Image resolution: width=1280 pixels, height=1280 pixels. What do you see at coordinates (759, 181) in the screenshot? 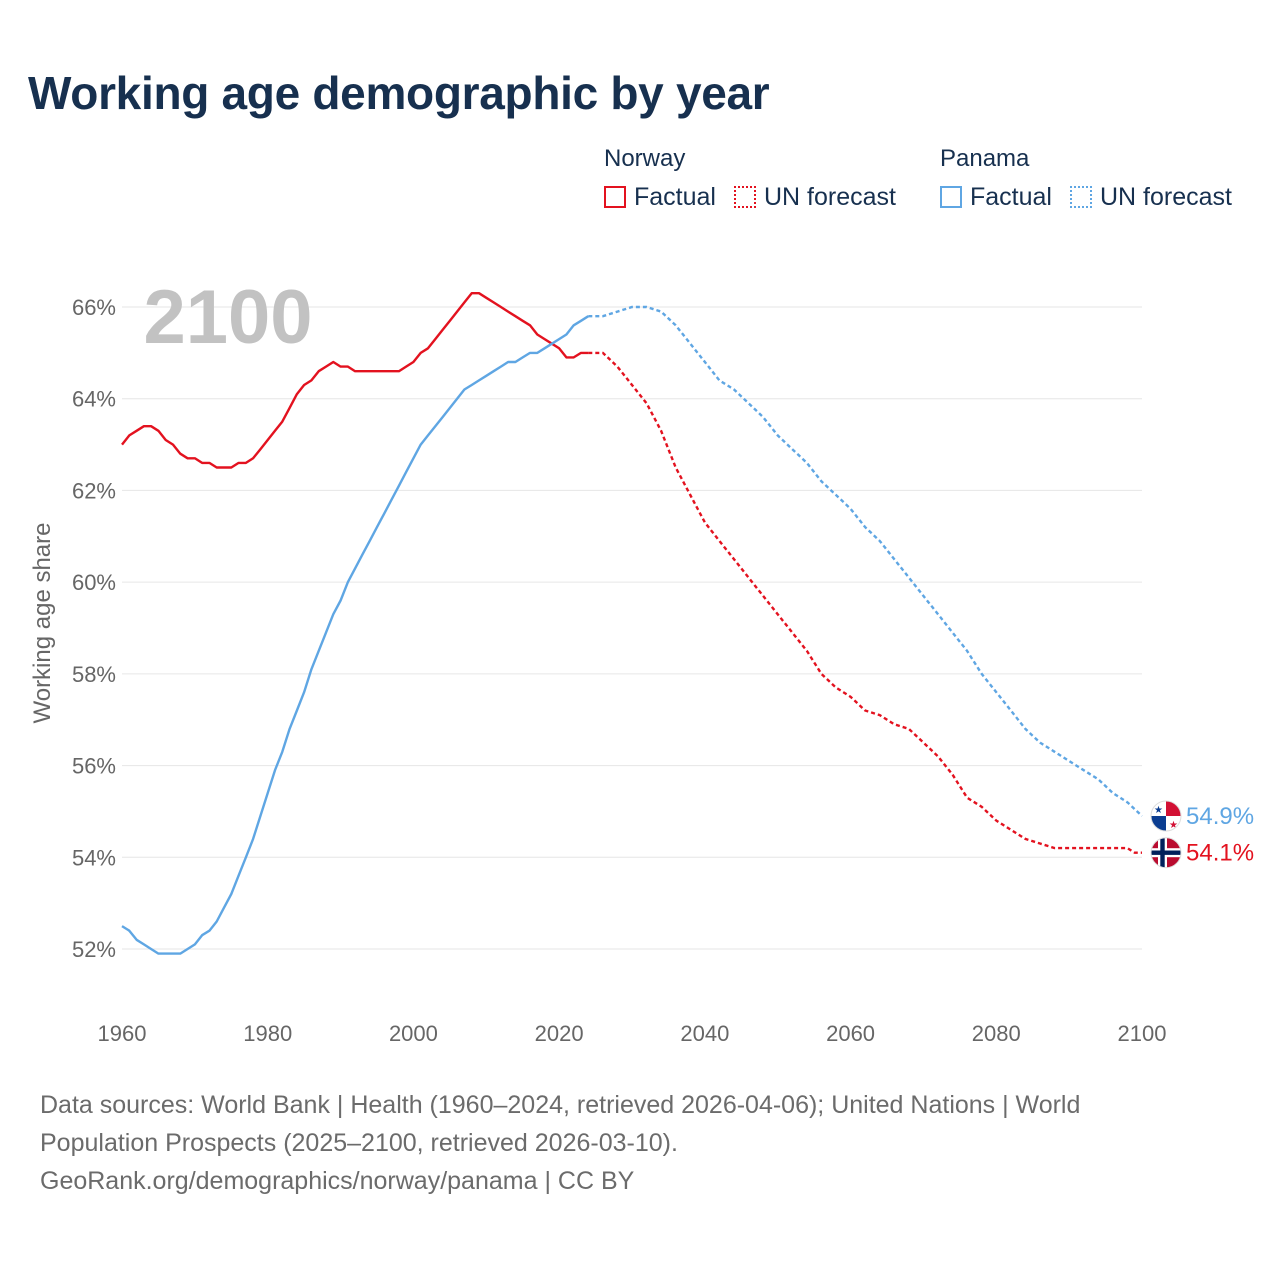
I see `legend-norway: Norway Factual UN forecast` at bounding box center [759, 181].